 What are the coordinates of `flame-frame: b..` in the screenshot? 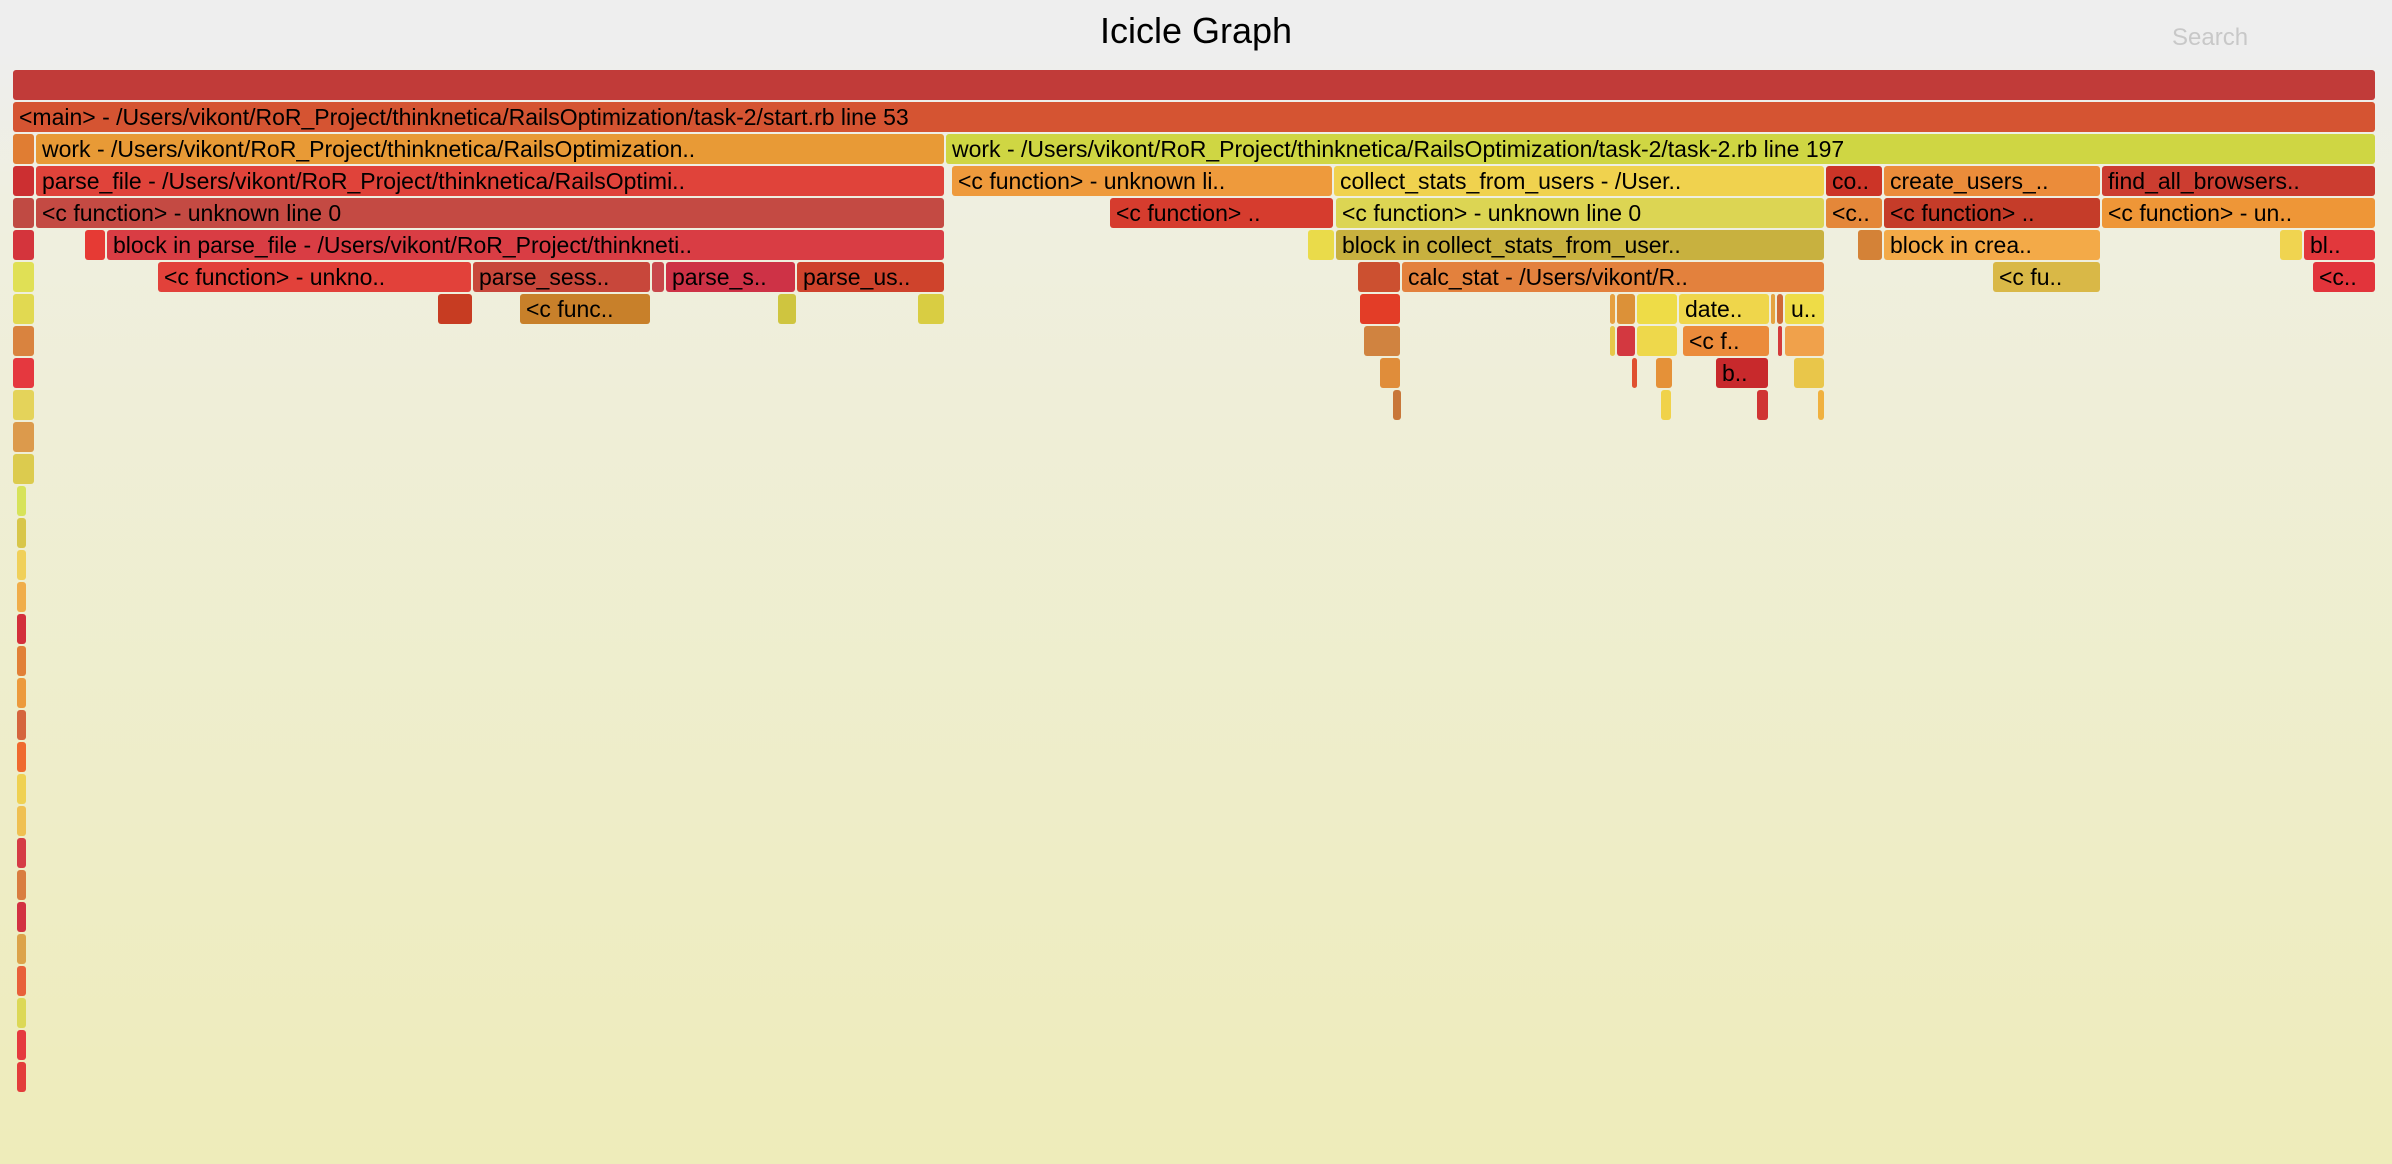 It's located at (1742, 373).